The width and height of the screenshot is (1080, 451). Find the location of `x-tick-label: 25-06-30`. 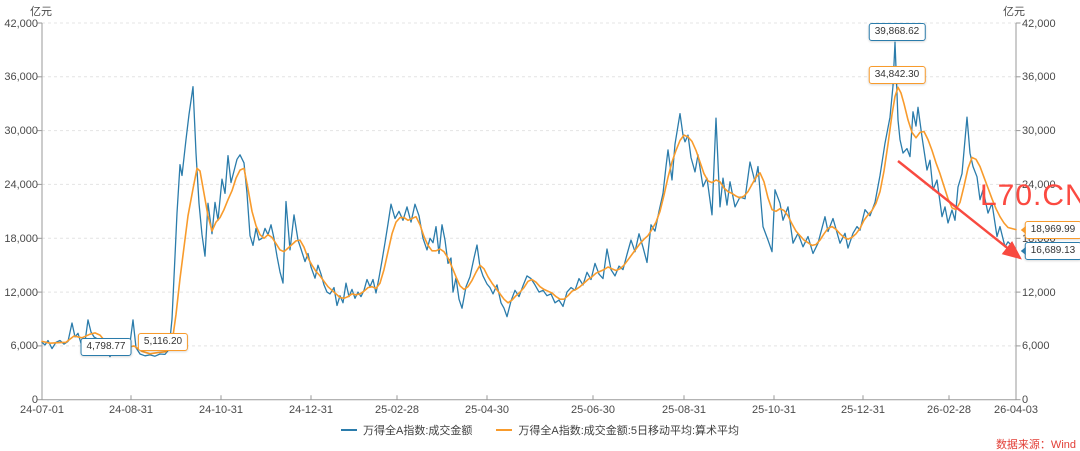

x-tick-label: 25-06-30 is located at coordinates (593, 410).